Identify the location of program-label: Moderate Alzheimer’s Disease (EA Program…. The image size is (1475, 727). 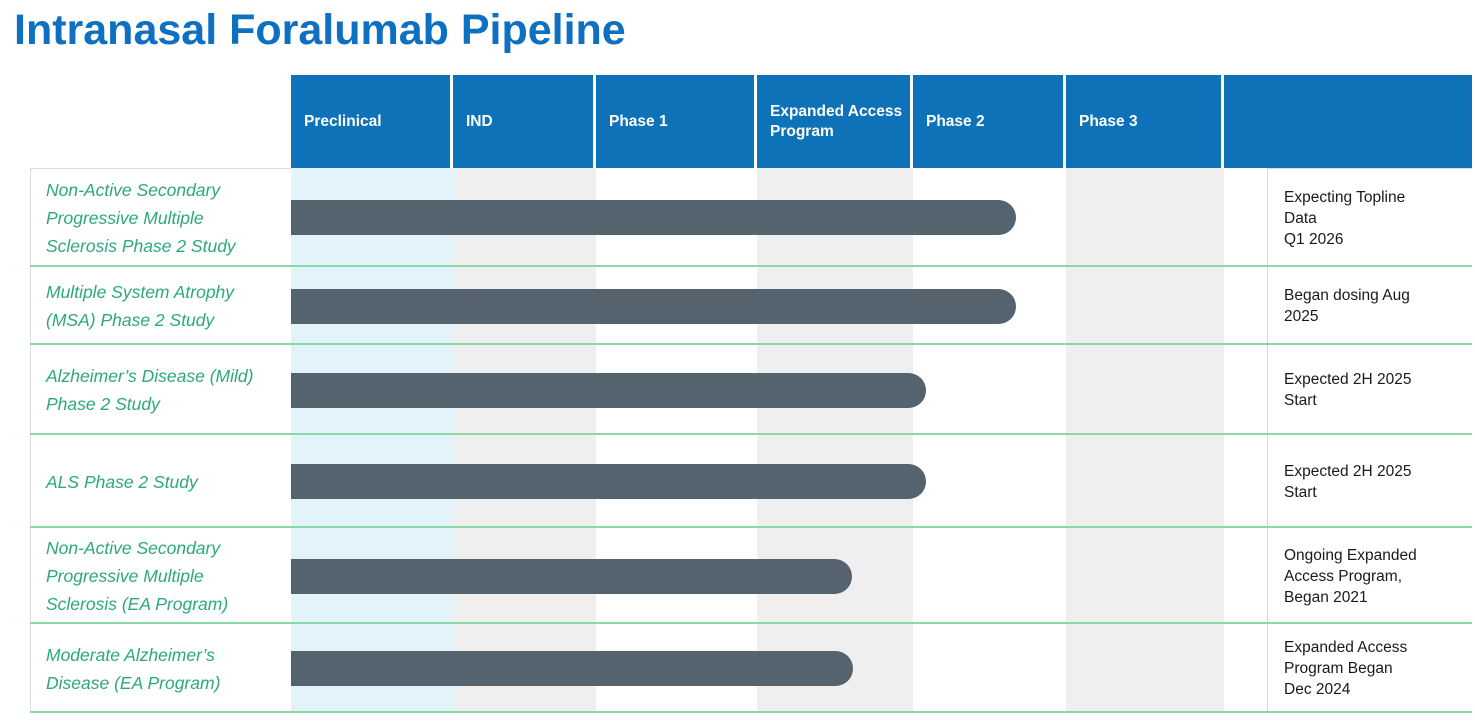
(160, 668).